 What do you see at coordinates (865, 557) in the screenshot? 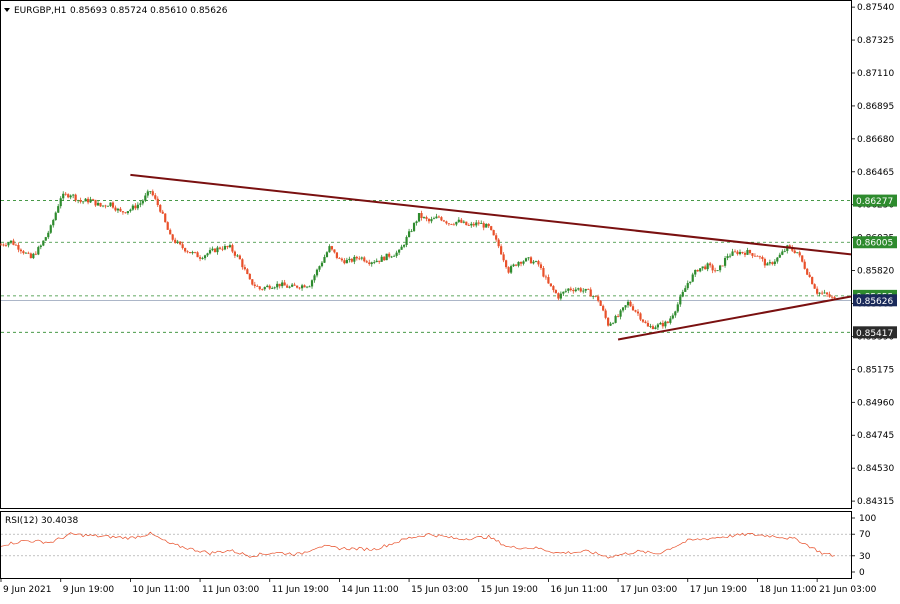
I see `rsi-tick-label: 30` at bounding box center [865, 557].